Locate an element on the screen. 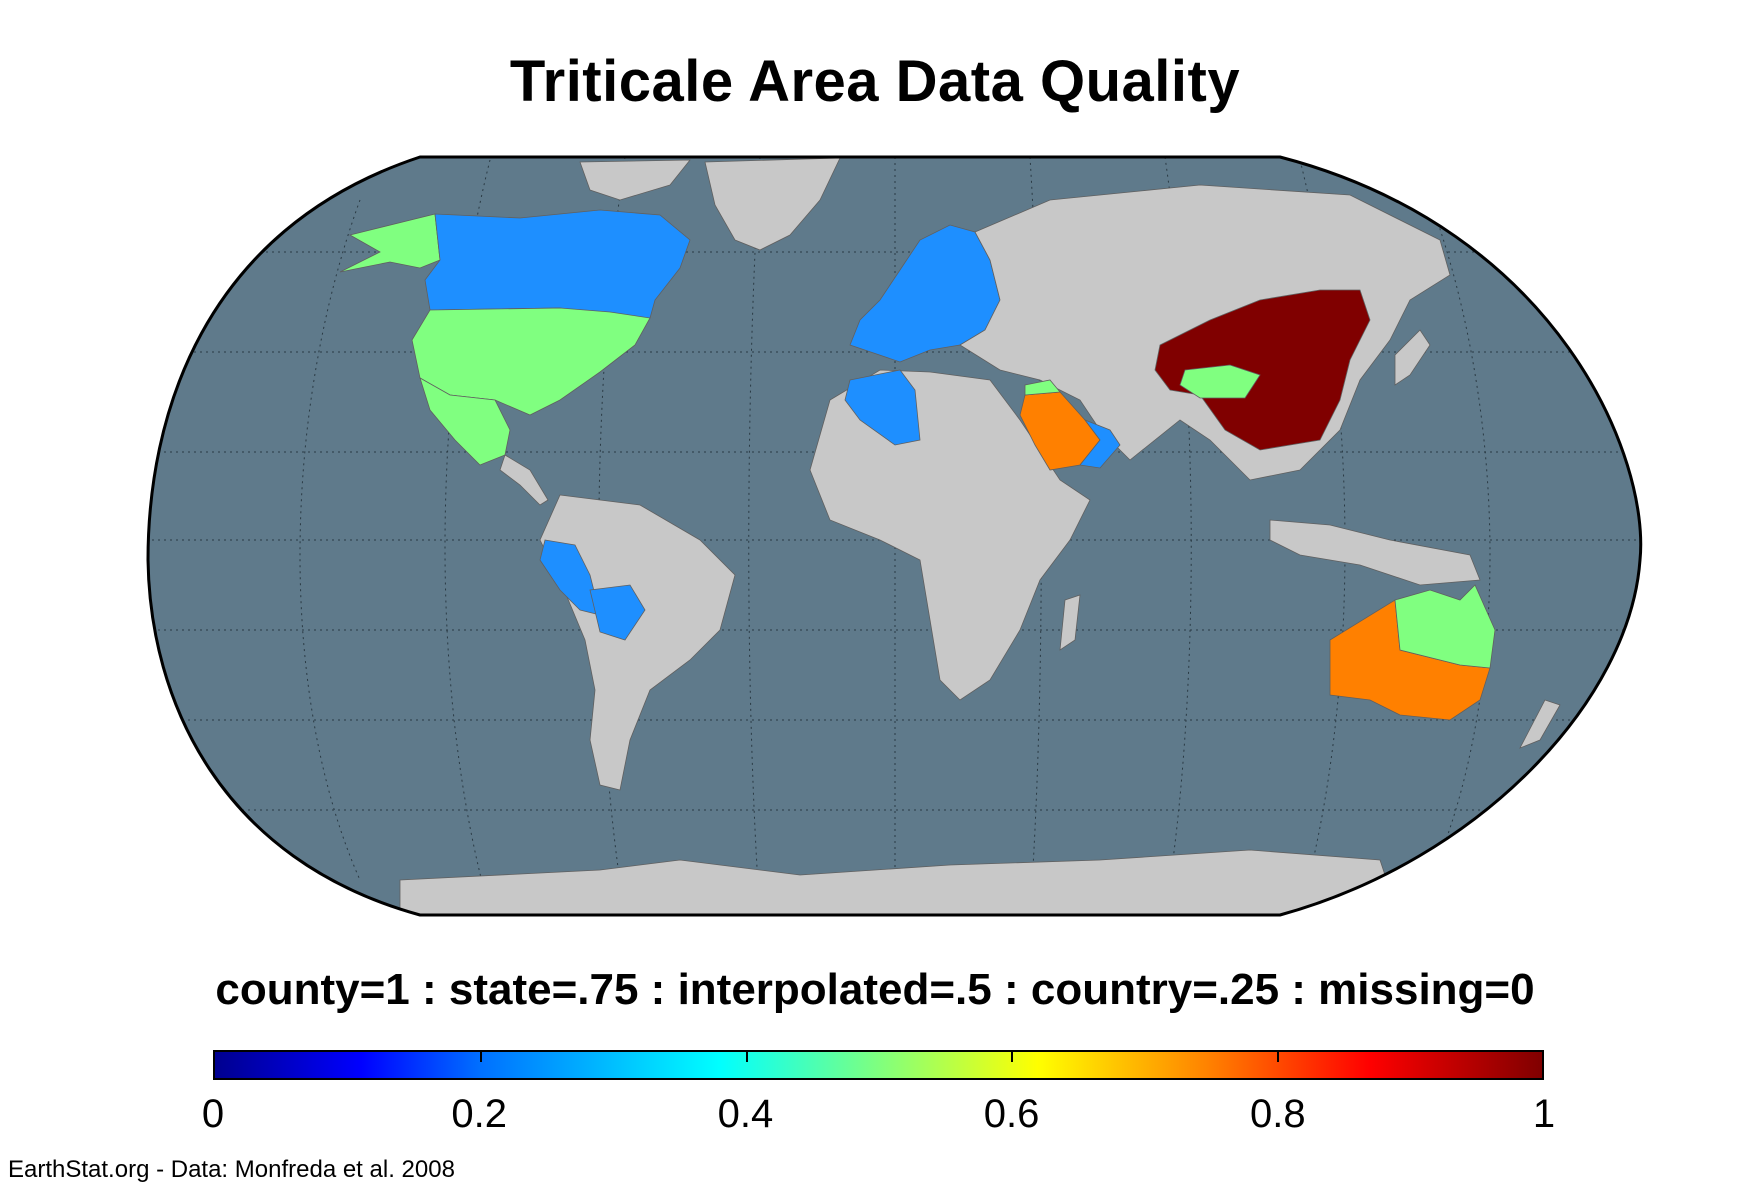 The height and width of the screenshot is (1193, 1750). colorbar-tick-label: 0.6 is located at coordinates (1011, 1114).